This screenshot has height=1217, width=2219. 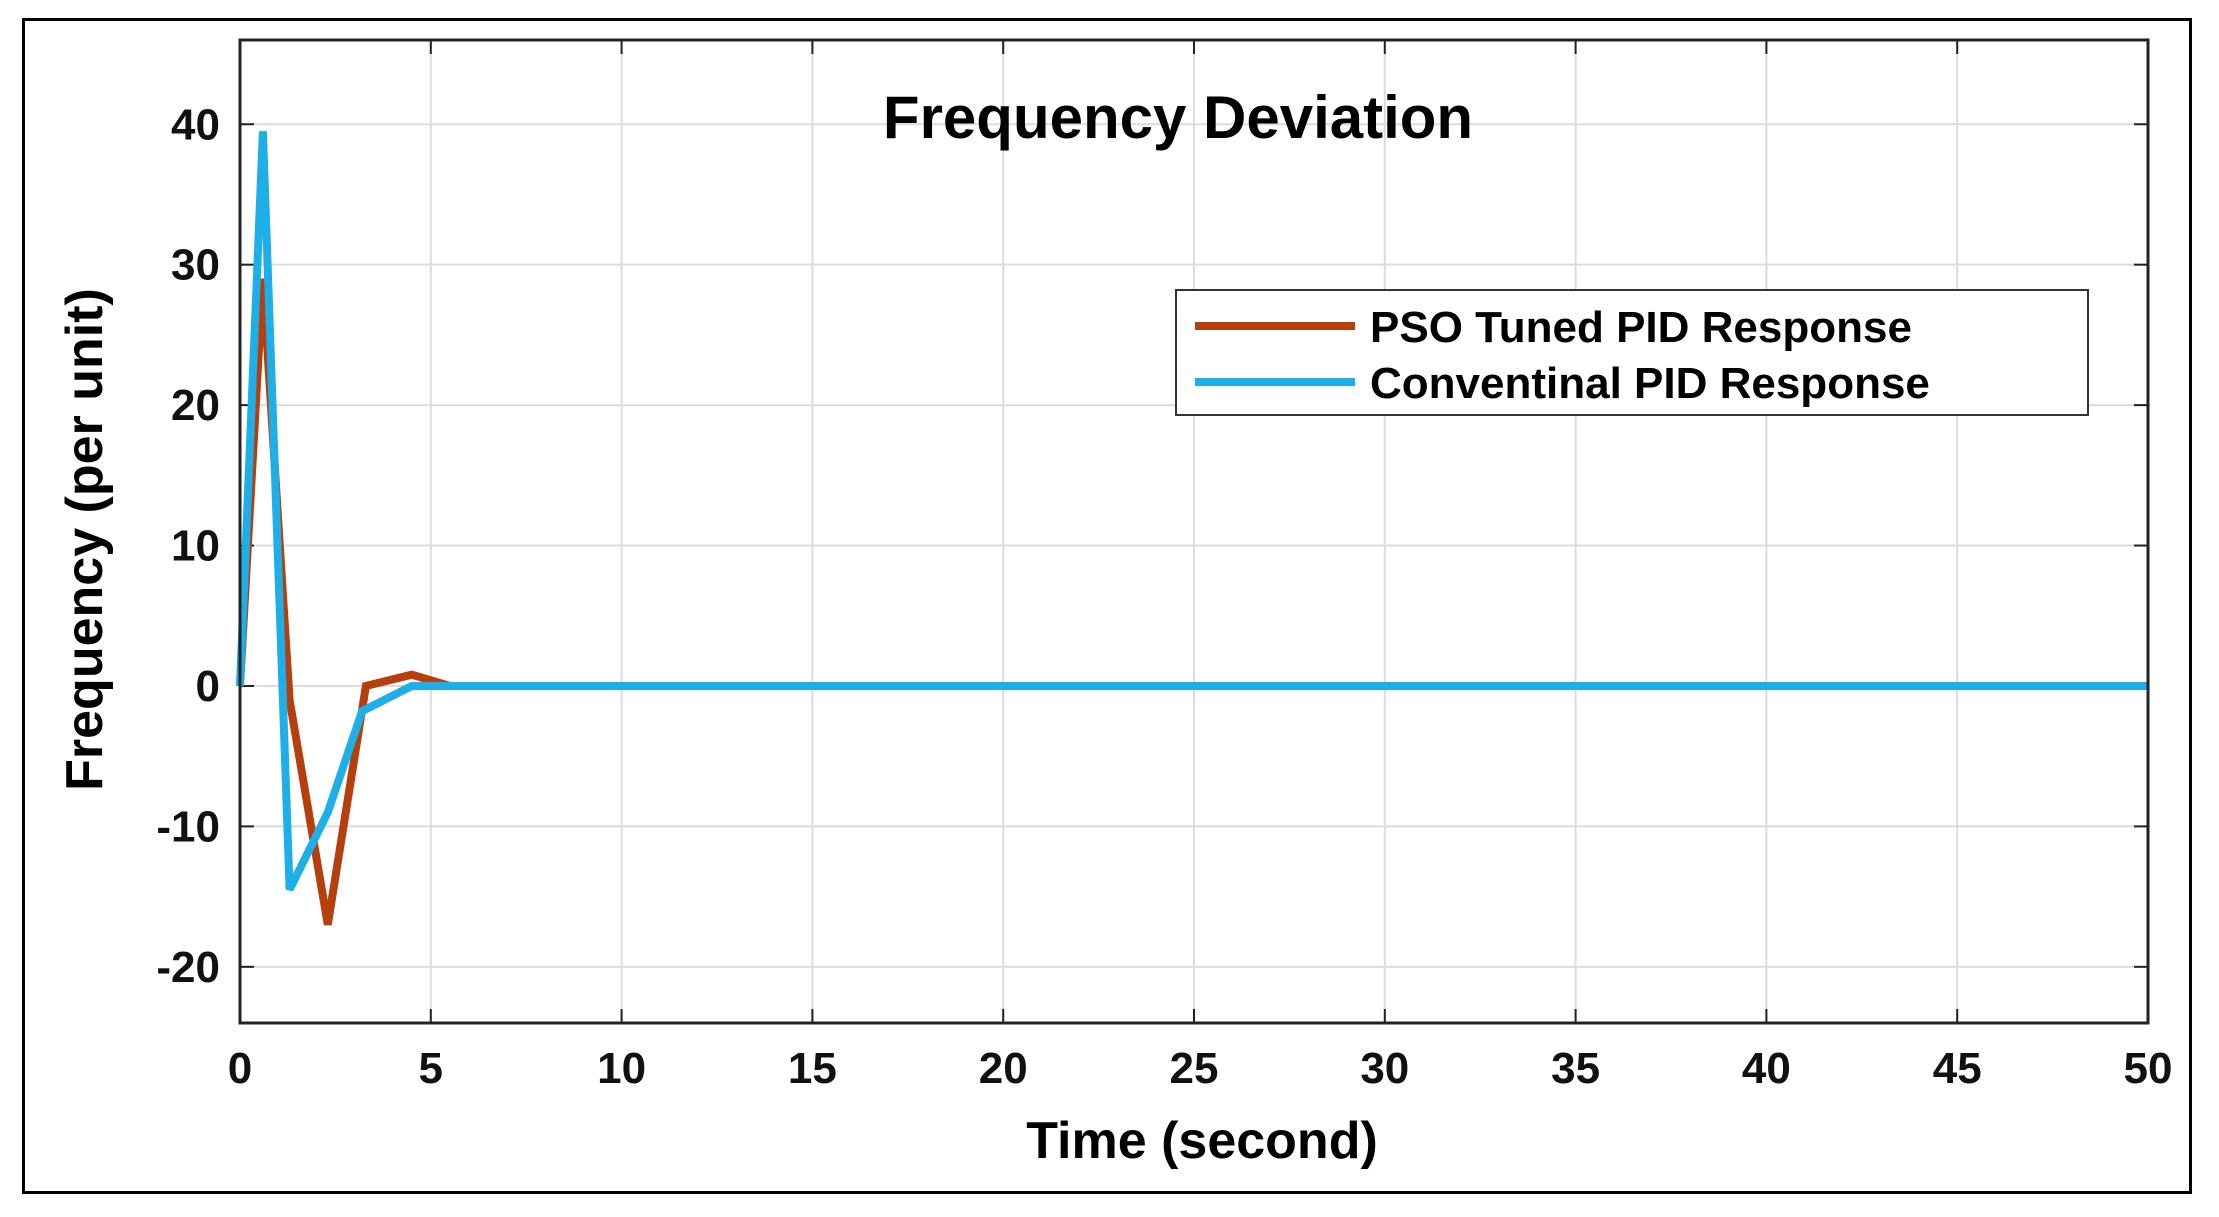 I want to click on x-axis-title: Time (second), so click(x=1202, y=1141).